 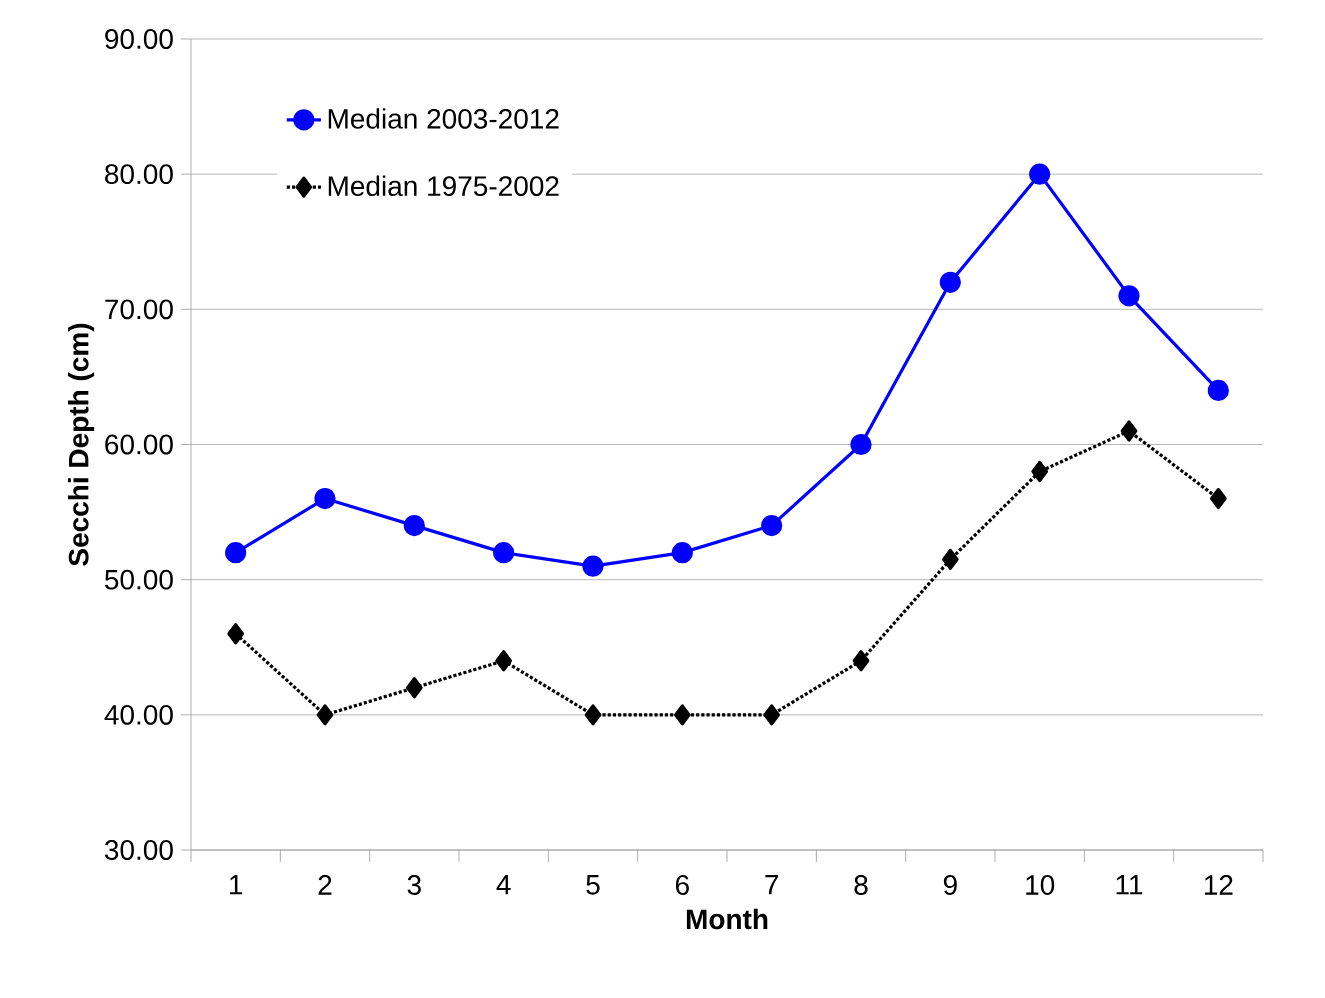 What do you see at coordinates (139, 39) in the screenshot?
I see `y-tick-label: 90.00` at bounding box center [139, 39].